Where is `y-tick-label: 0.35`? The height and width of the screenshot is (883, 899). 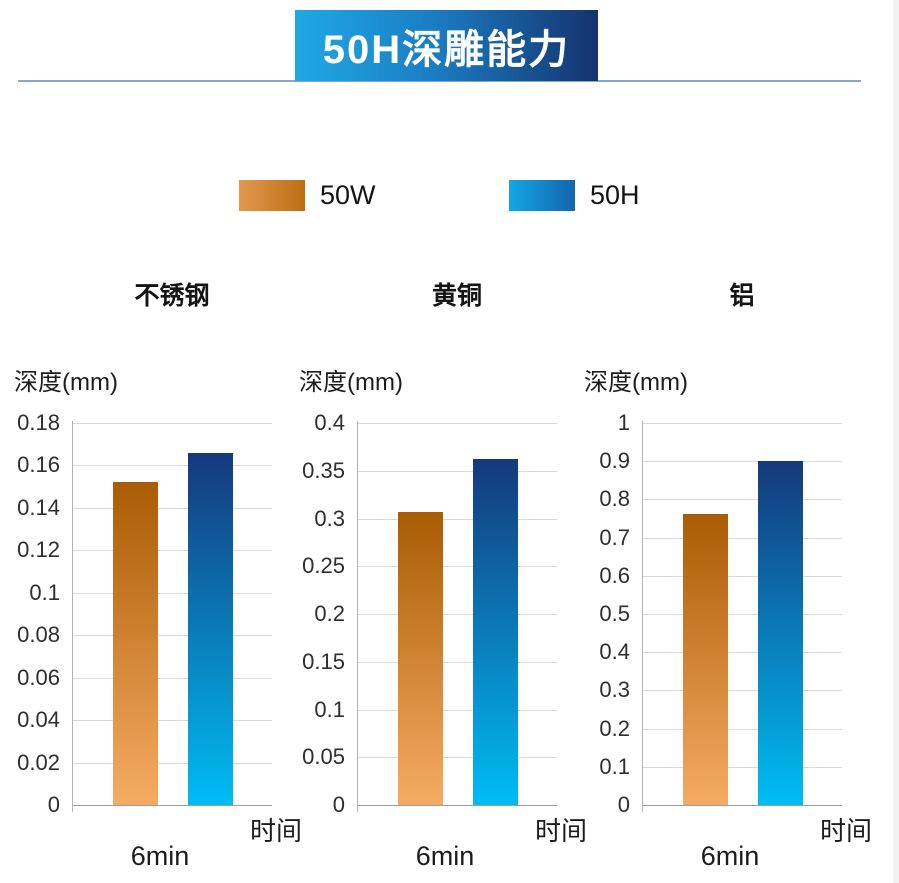 y-tick-label: 0.35 is located at coordinates (323, 470).